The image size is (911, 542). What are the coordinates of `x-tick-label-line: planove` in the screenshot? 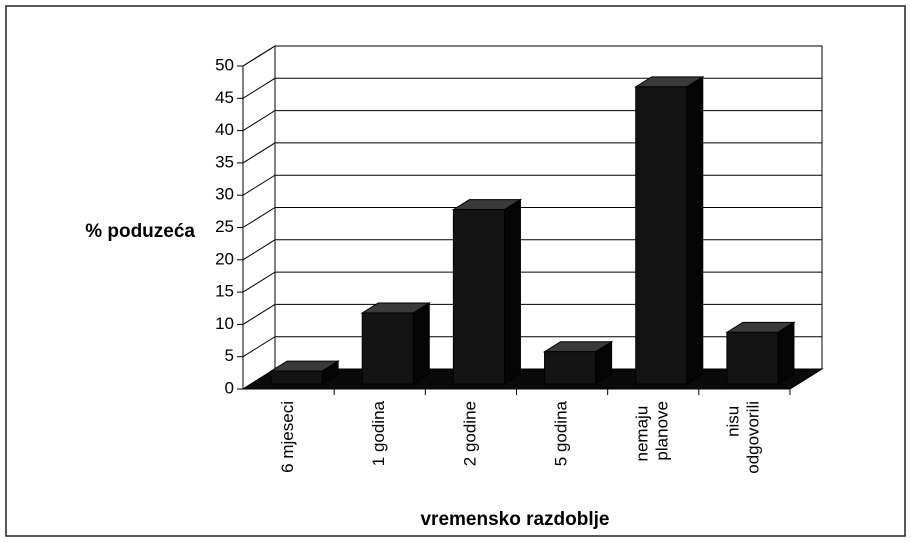 It's located at (662, 431).